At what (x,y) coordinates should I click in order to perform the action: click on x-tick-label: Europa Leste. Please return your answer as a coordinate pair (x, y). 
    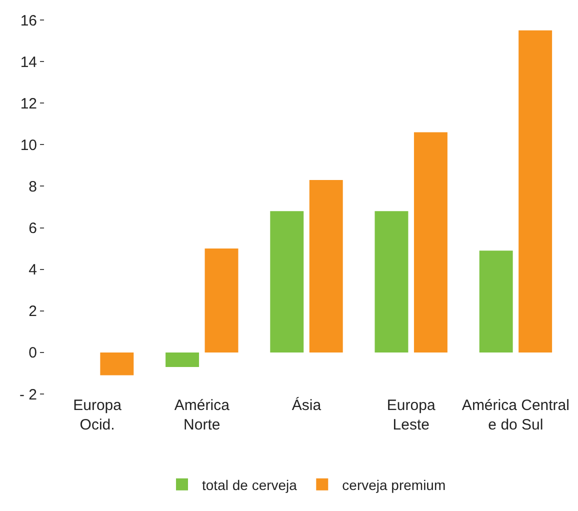
    Looking at the image, I should click on (411, 415).